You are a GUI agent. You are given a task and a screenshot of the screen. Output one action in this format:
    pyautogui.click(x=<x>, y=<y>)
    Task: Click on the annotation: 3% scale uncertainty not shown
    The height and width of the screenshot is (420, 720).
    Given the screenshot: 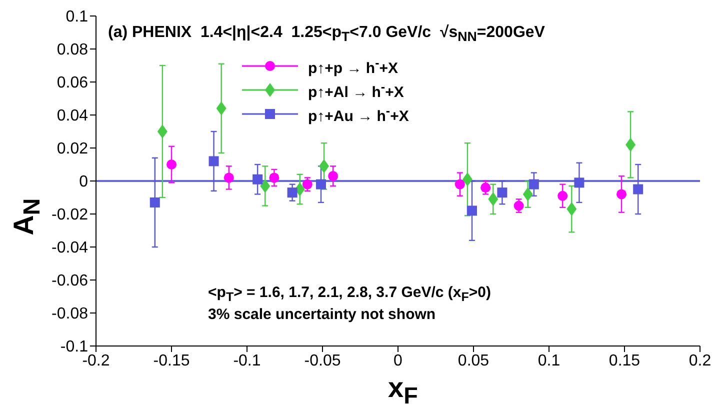 What is the action you would take?
    pyautogui.click(x=322, y=314)
    